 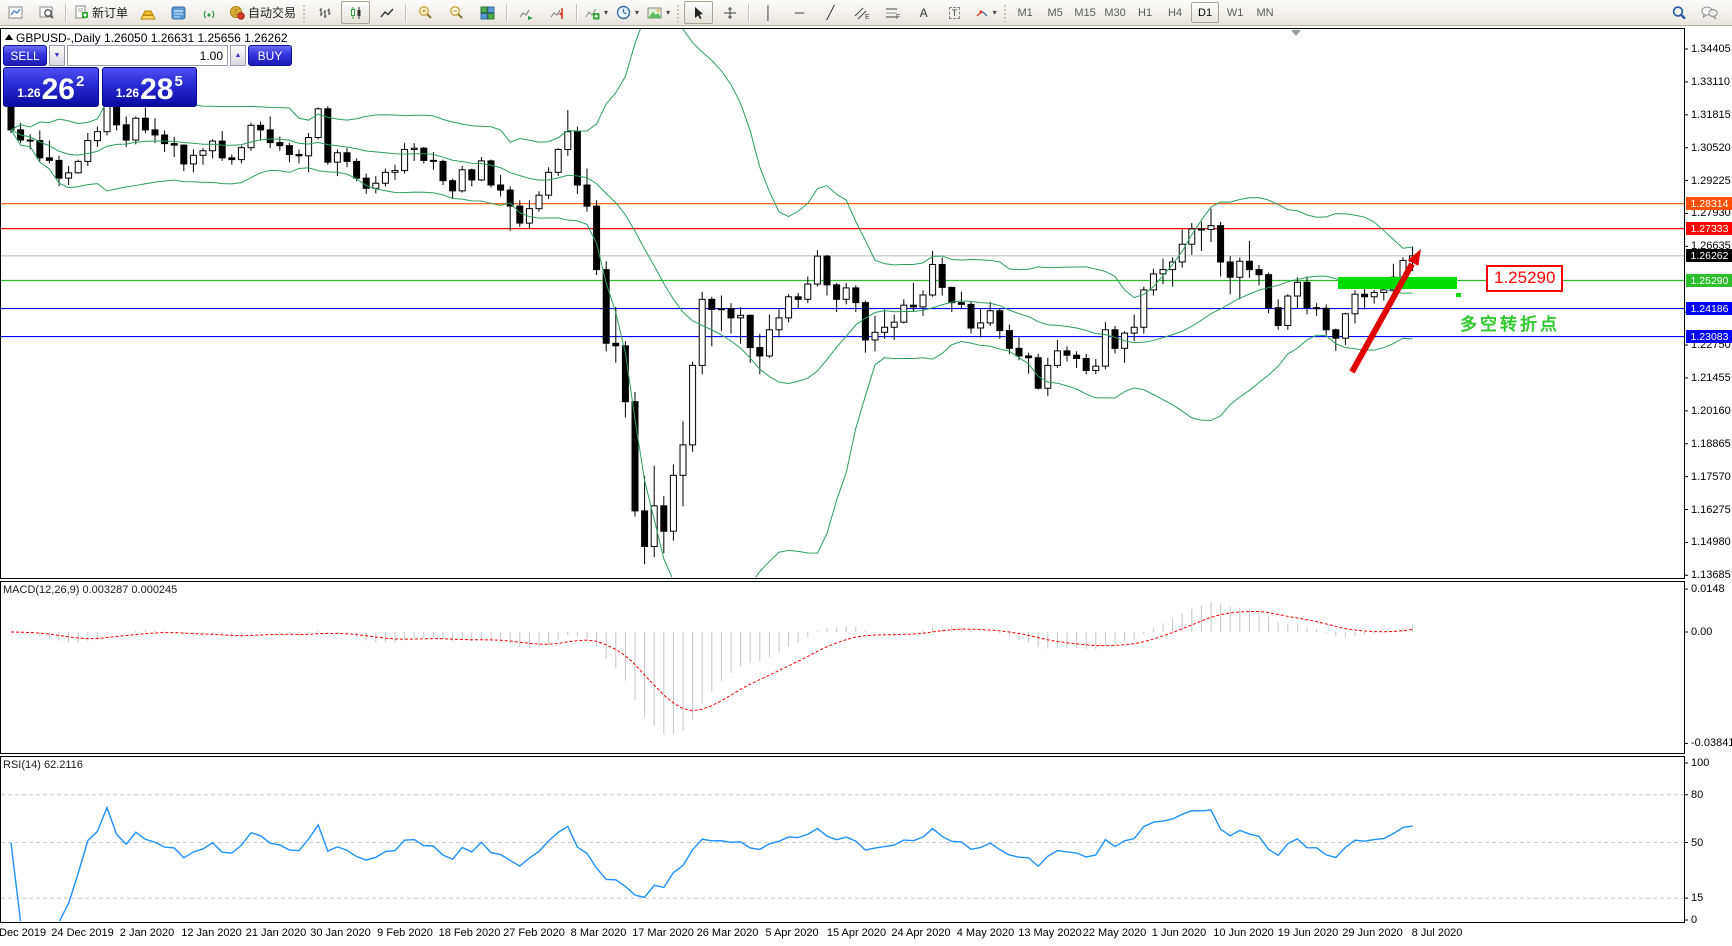 I want to click on price-tick: 1.31815, so click(x=1711, y=114).